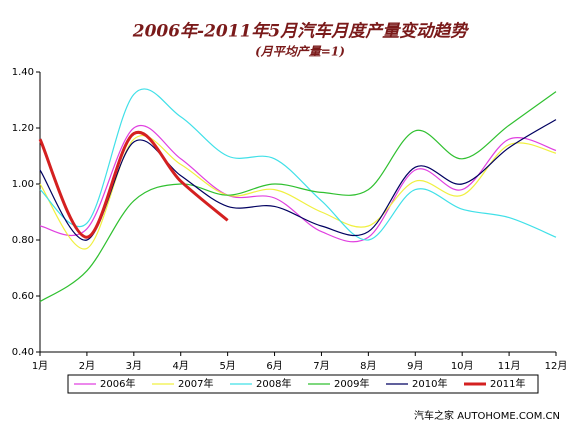 The width and height of the screenshot is (572, 425). Describe the element at coordinates (321, 366) in the screenshot. I see `x-tick-label: 7月` at that location.